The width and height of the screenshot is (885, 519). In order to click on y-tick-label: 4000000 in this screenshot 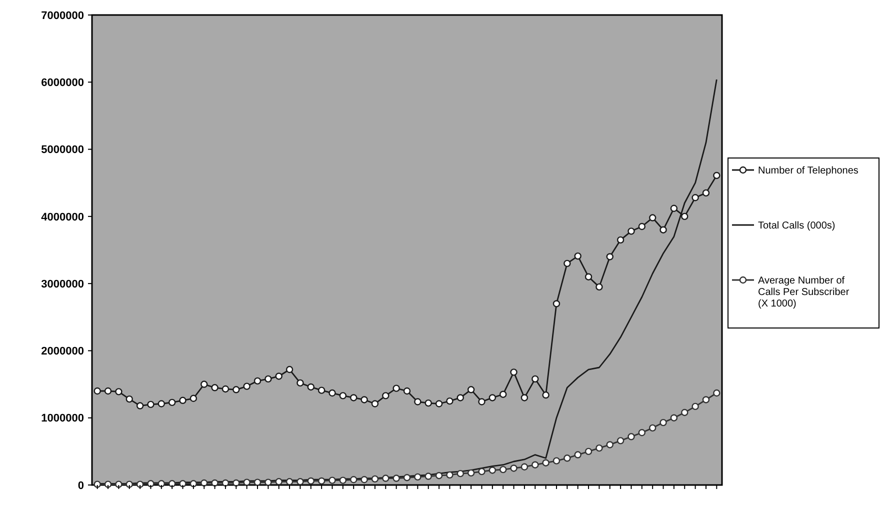, I will do `click(62, 217)`.